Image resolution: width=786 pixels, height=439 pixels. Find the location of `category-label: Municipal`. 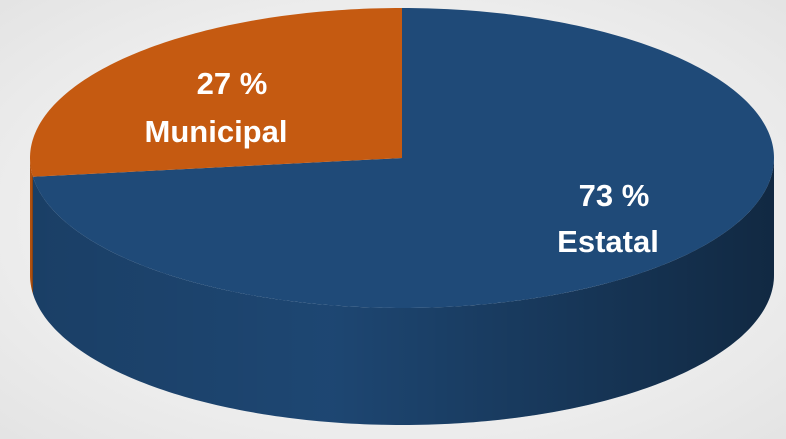

category-label: Municipal is located at coordinates (216, 131).